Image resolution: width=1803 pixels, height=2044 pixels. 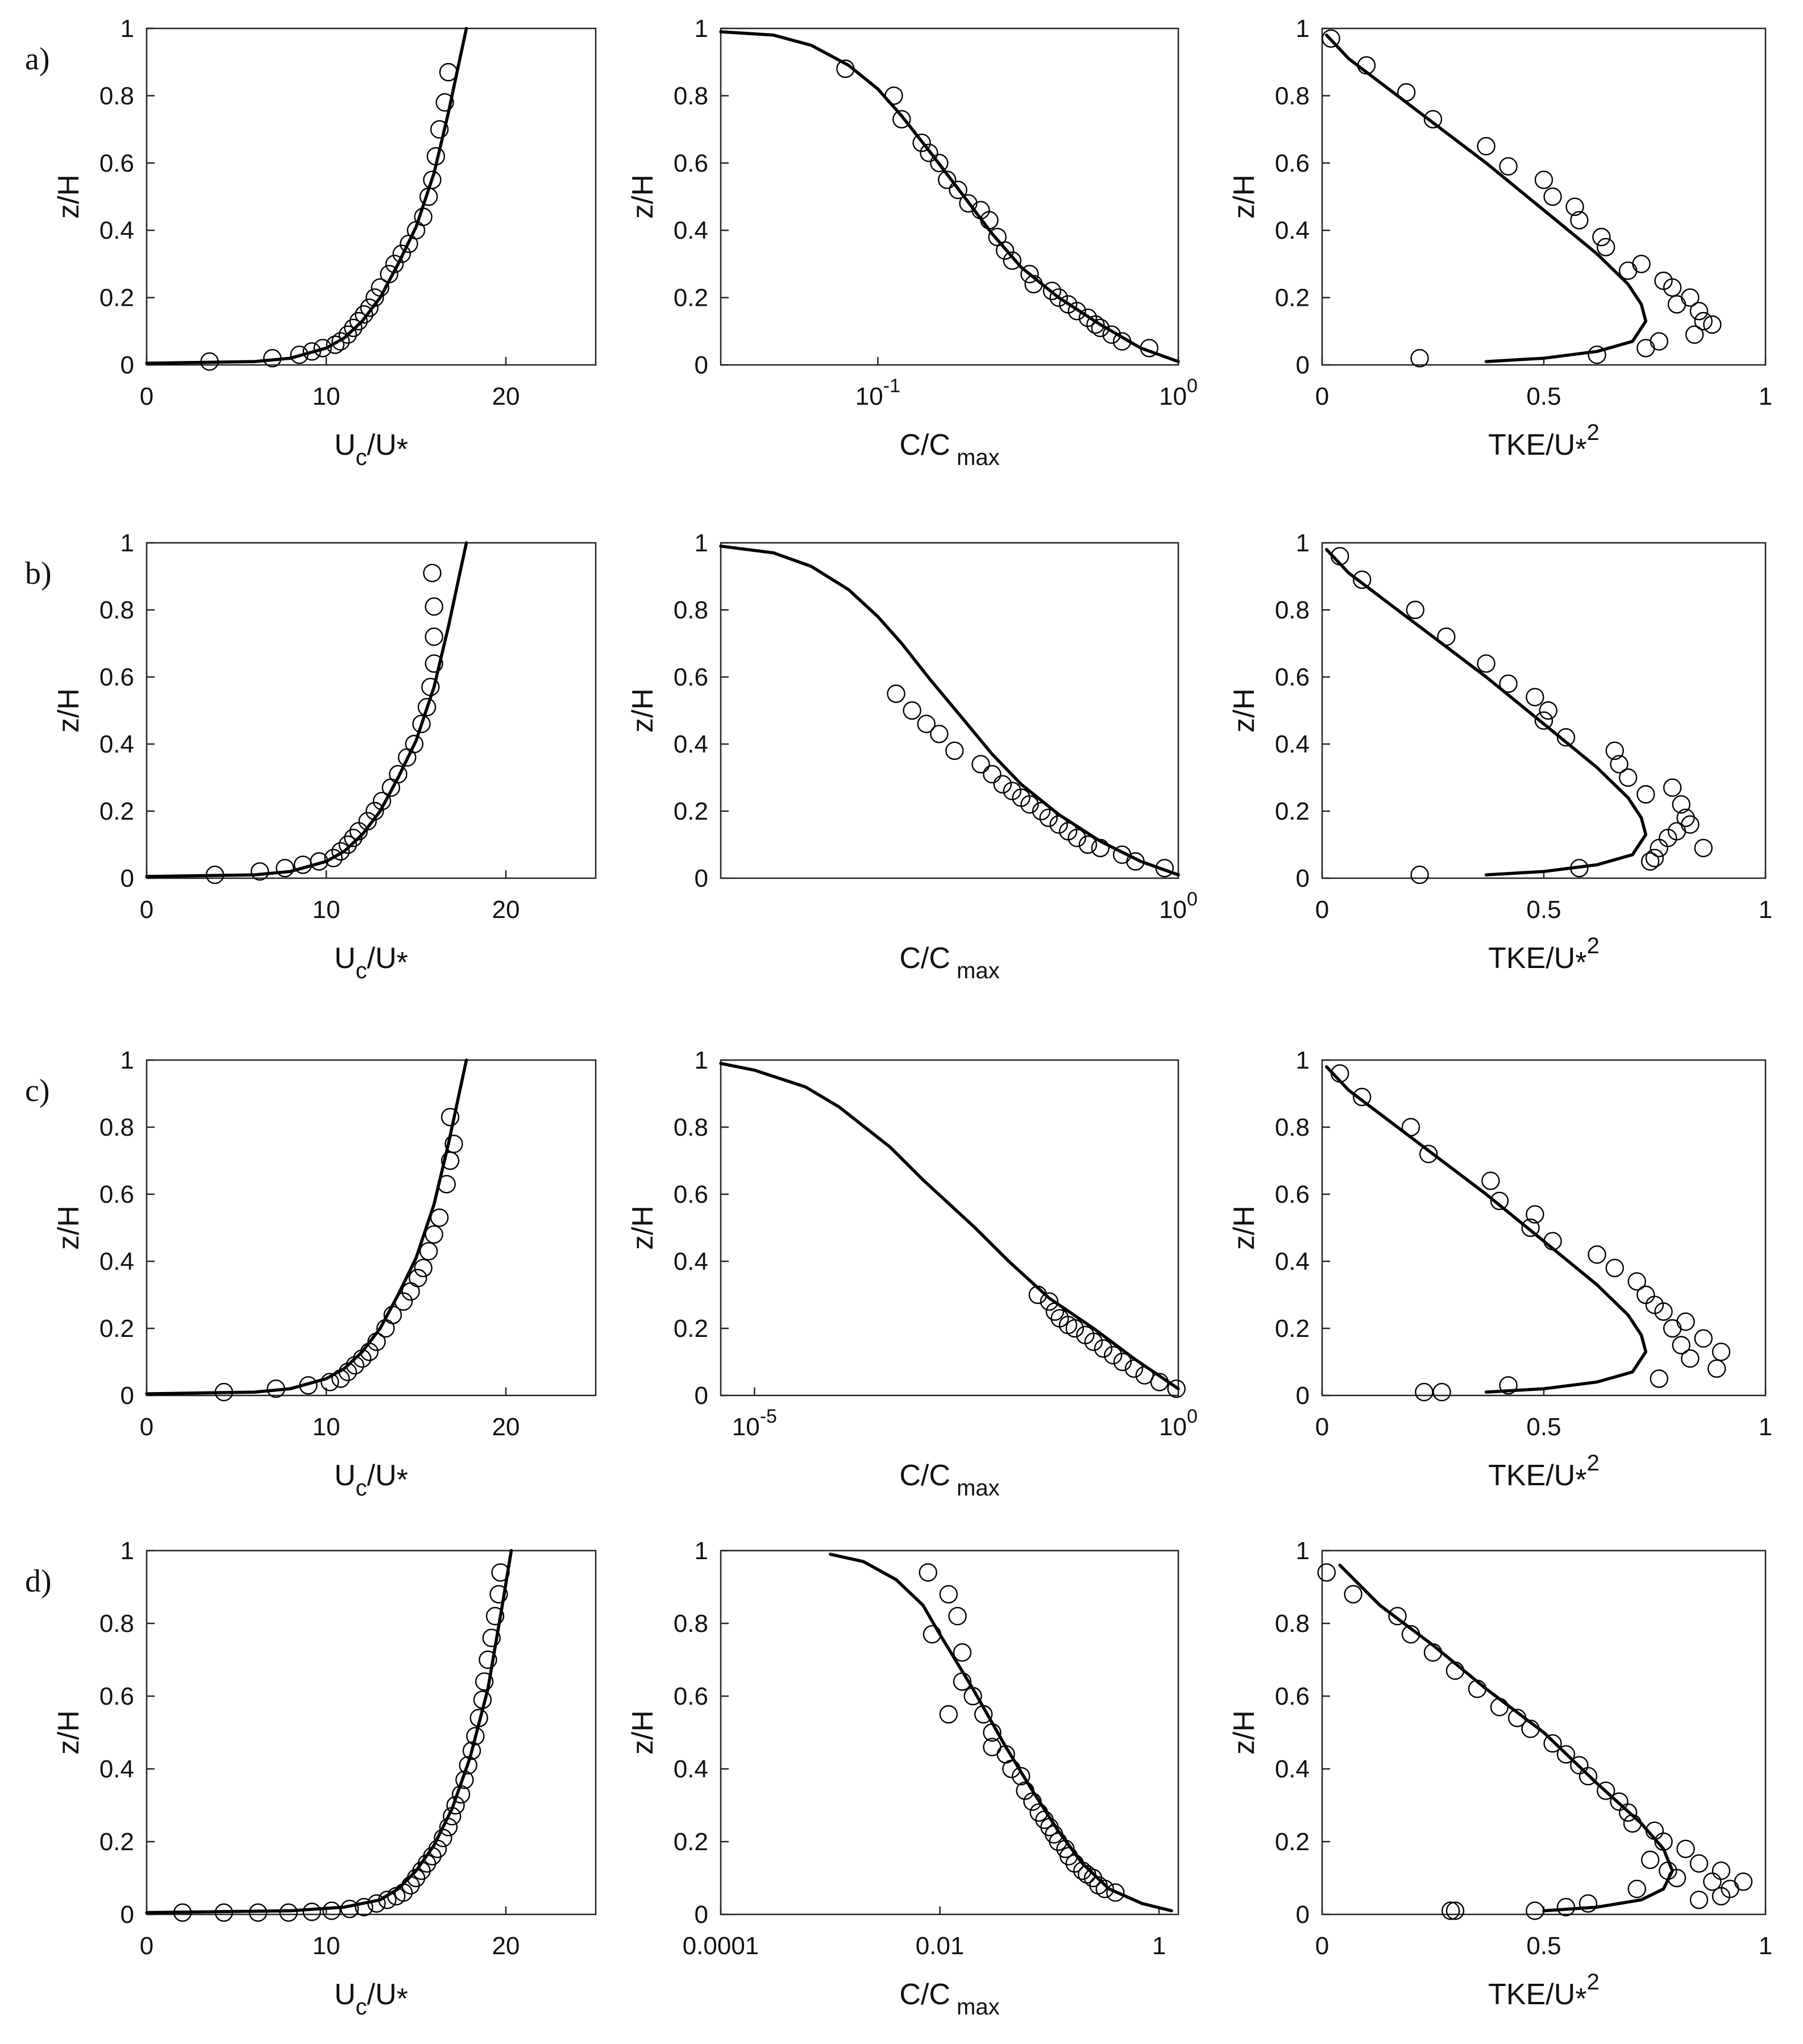 I want to click on x-tick-label: 20, so click(x=506, y=1427).